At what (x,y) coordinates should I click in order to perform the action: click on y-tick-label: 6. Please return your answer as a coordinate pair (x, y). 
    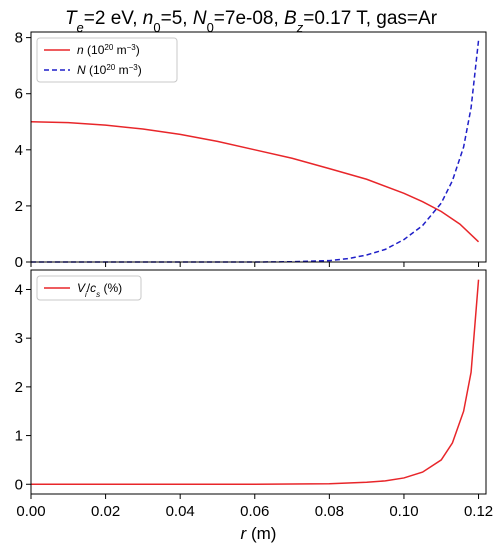
    Looking at the image, I should click on (19, 94).